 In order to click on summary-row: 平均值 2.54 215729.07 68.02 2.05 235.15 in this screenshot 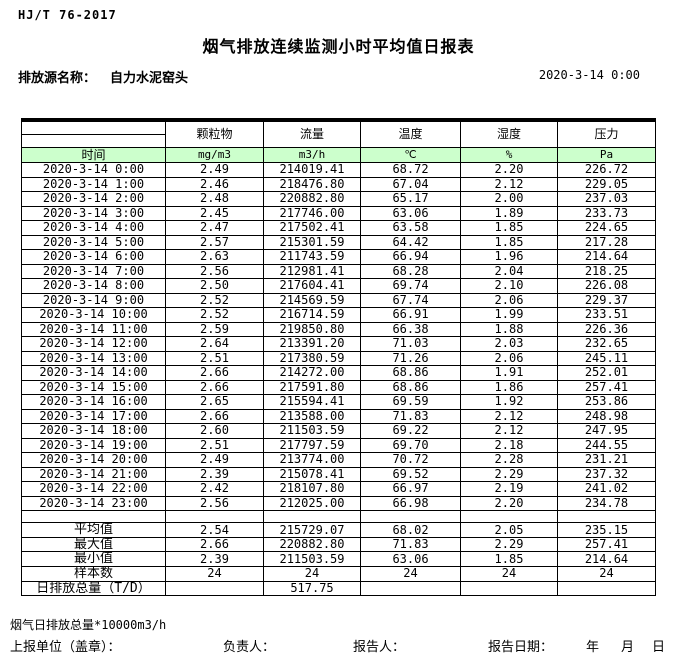, I will do `click(338, 530)`.